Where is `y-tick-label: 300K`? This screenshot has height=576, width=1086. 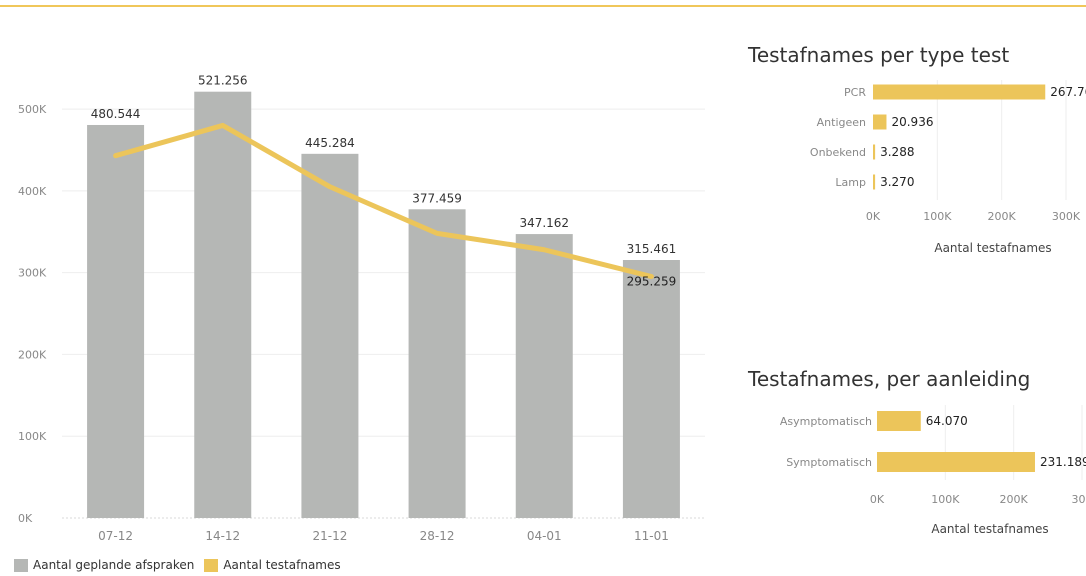 y-tick-label: 300K is located at coordinates (32, 273).